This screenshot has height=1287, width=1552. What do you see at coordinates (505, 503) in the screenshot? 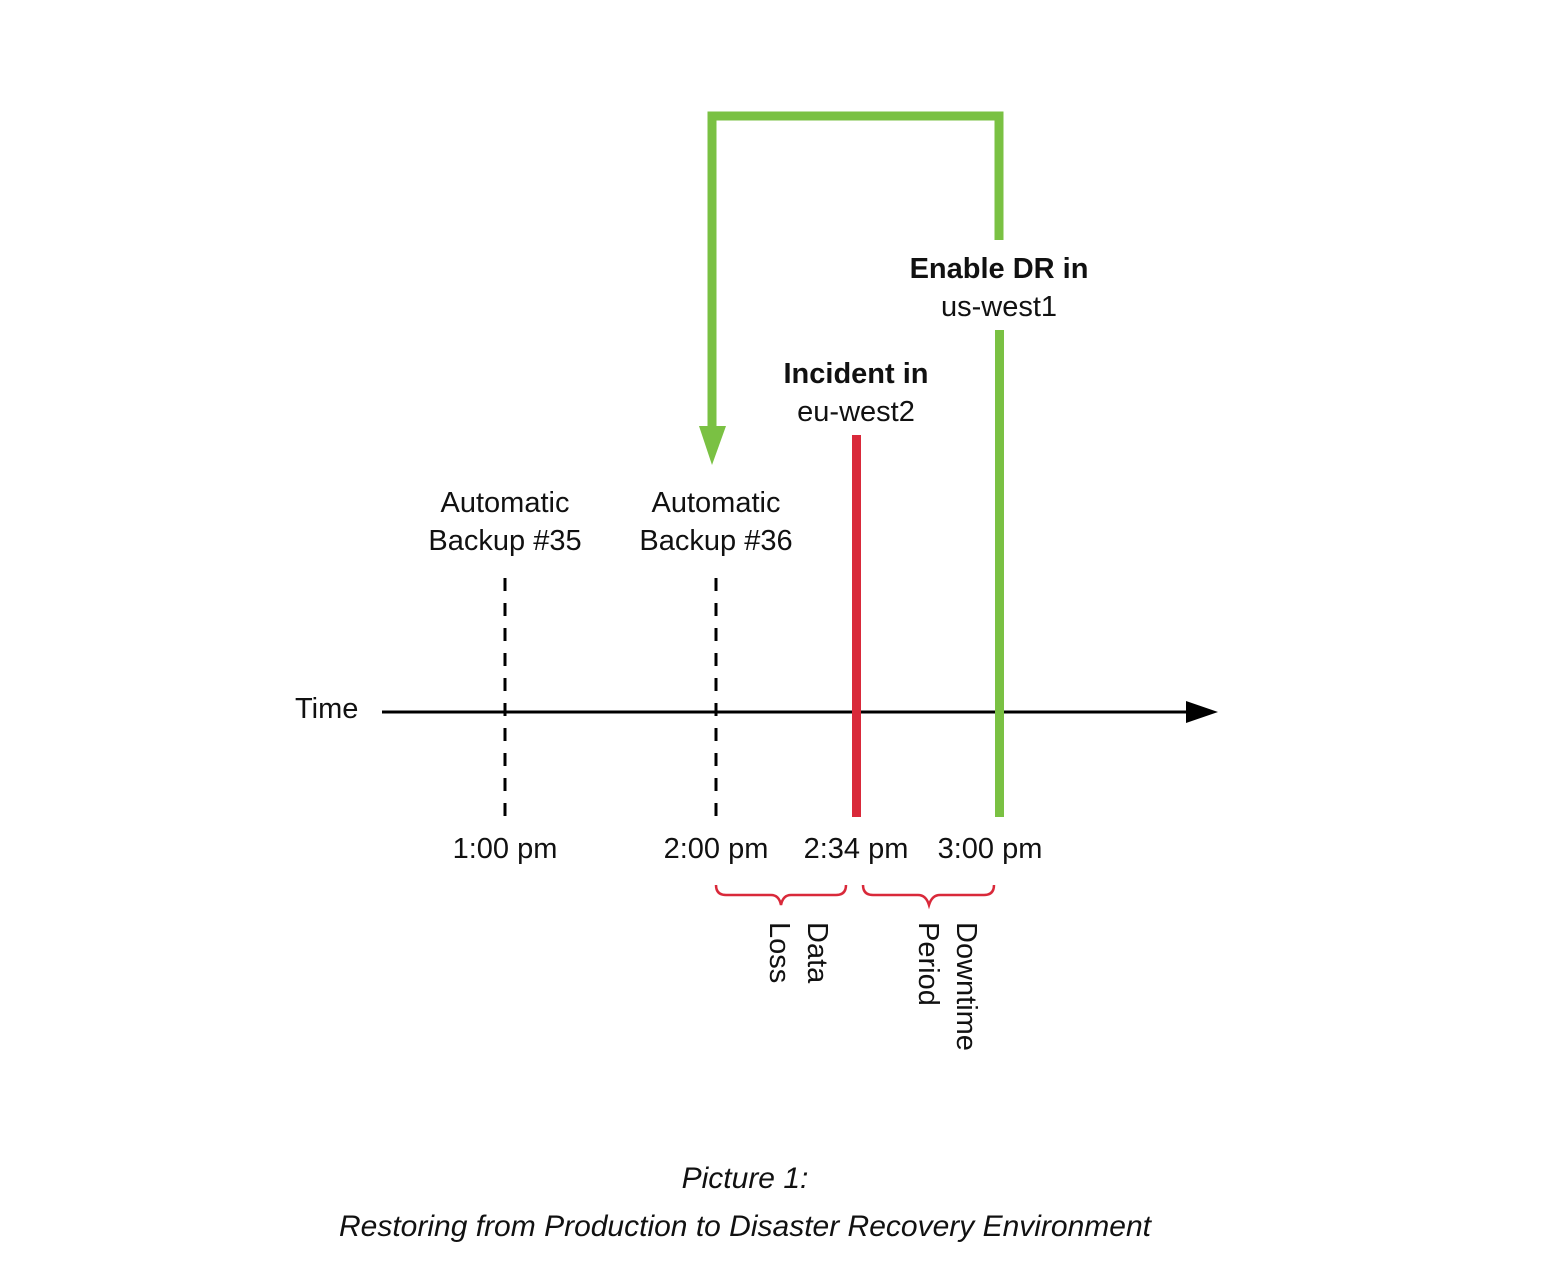
I see `backup-35-label-line1: Automatic` at bounding box center [505, 503].